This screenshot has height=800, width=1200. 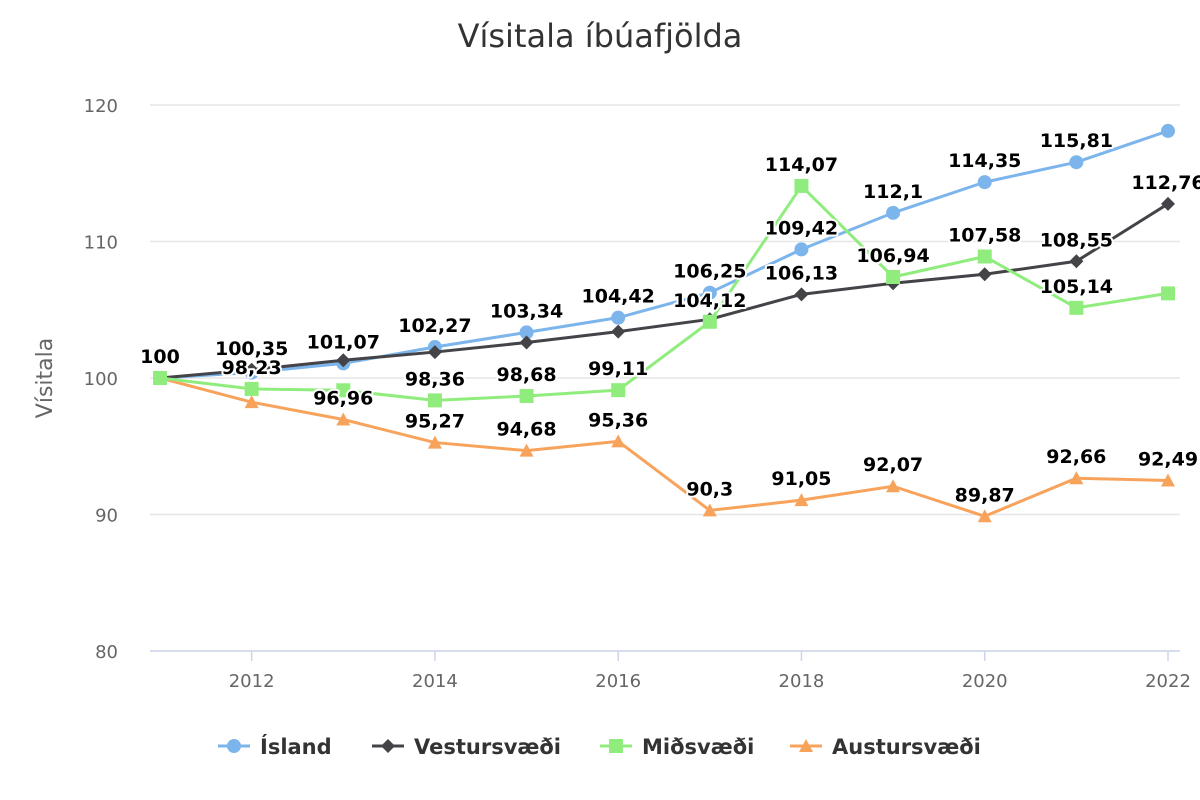 What do you see at coordinates (698, 747) in the screenshot?
I see `legend-label: Miðsvæði` at bounding box center [698, 747].